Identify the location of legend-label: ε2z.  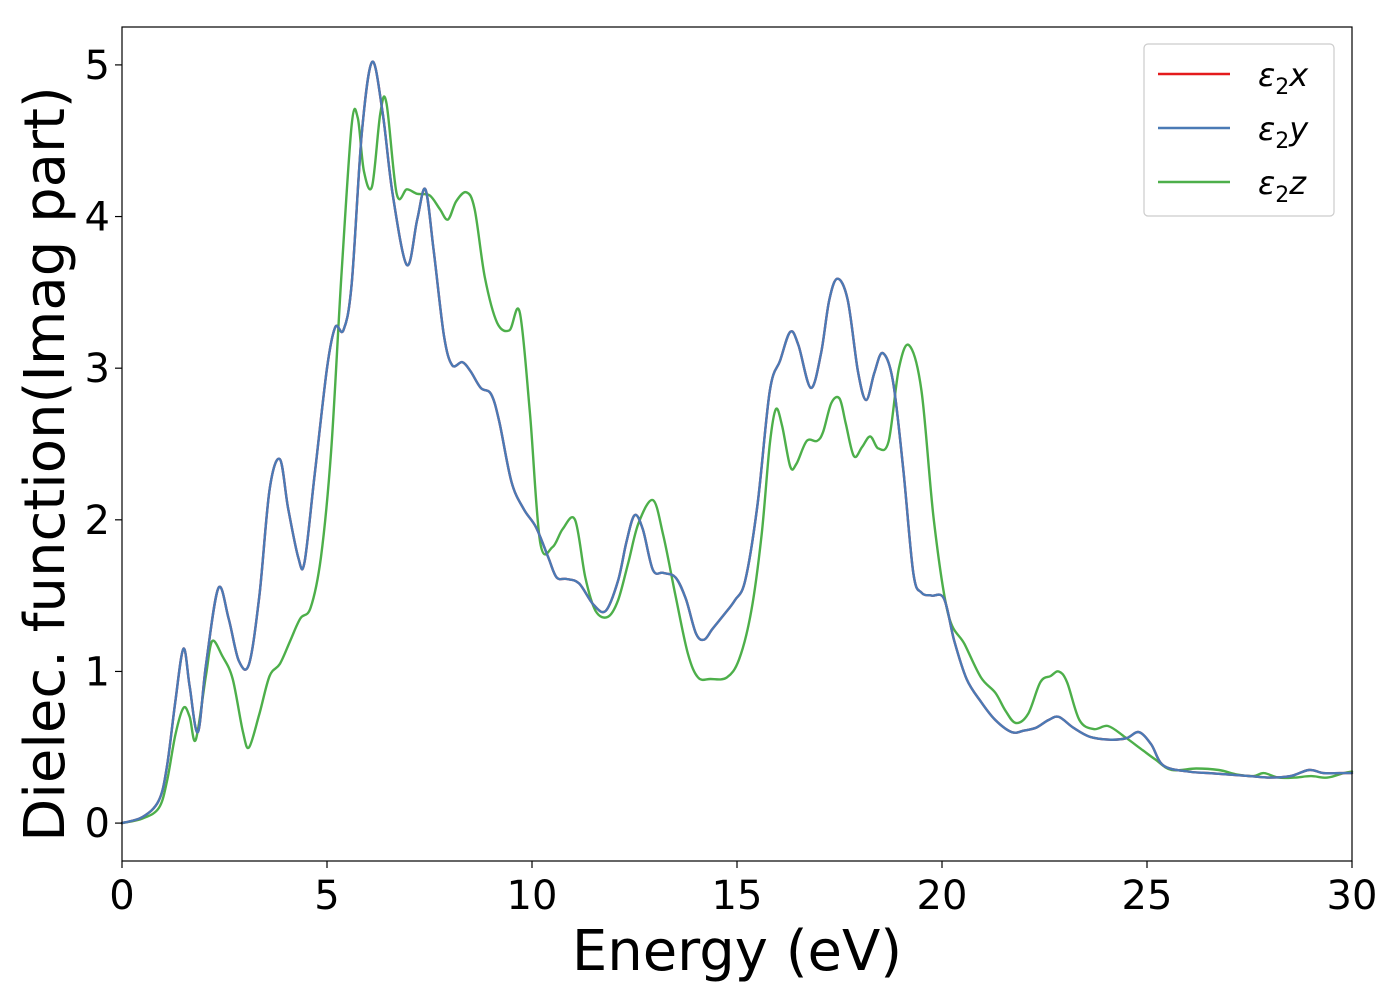
(1282, 186).